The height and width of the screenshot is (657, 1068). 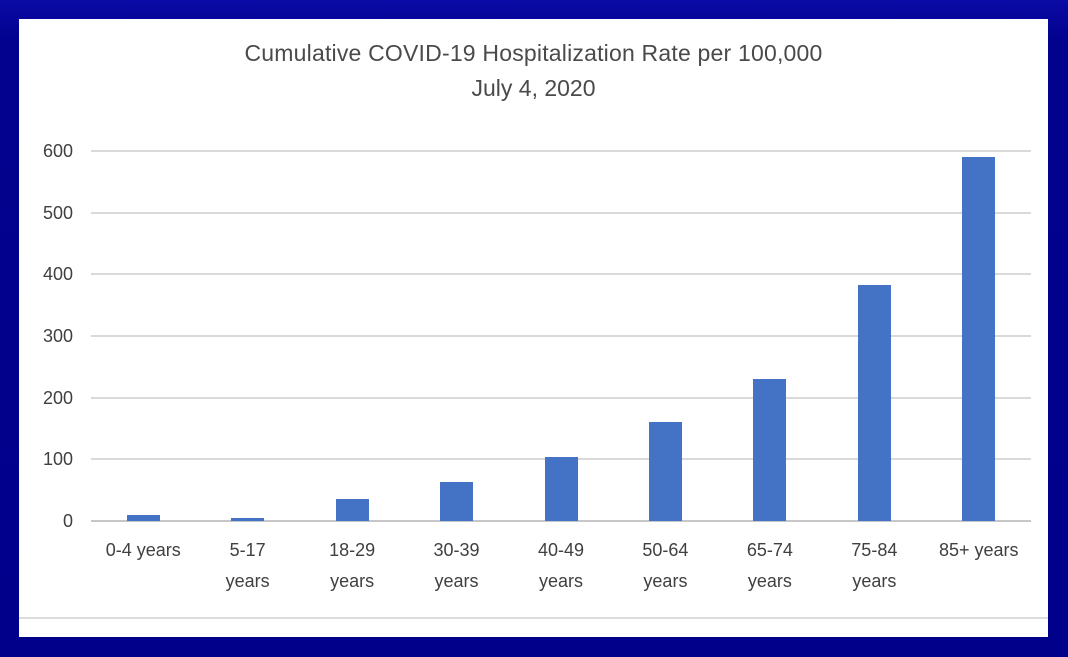 What do you see at coordinates (352, 509) in the screenshot?
I see `bar-18-29-years` at bounding box center [352, 509].